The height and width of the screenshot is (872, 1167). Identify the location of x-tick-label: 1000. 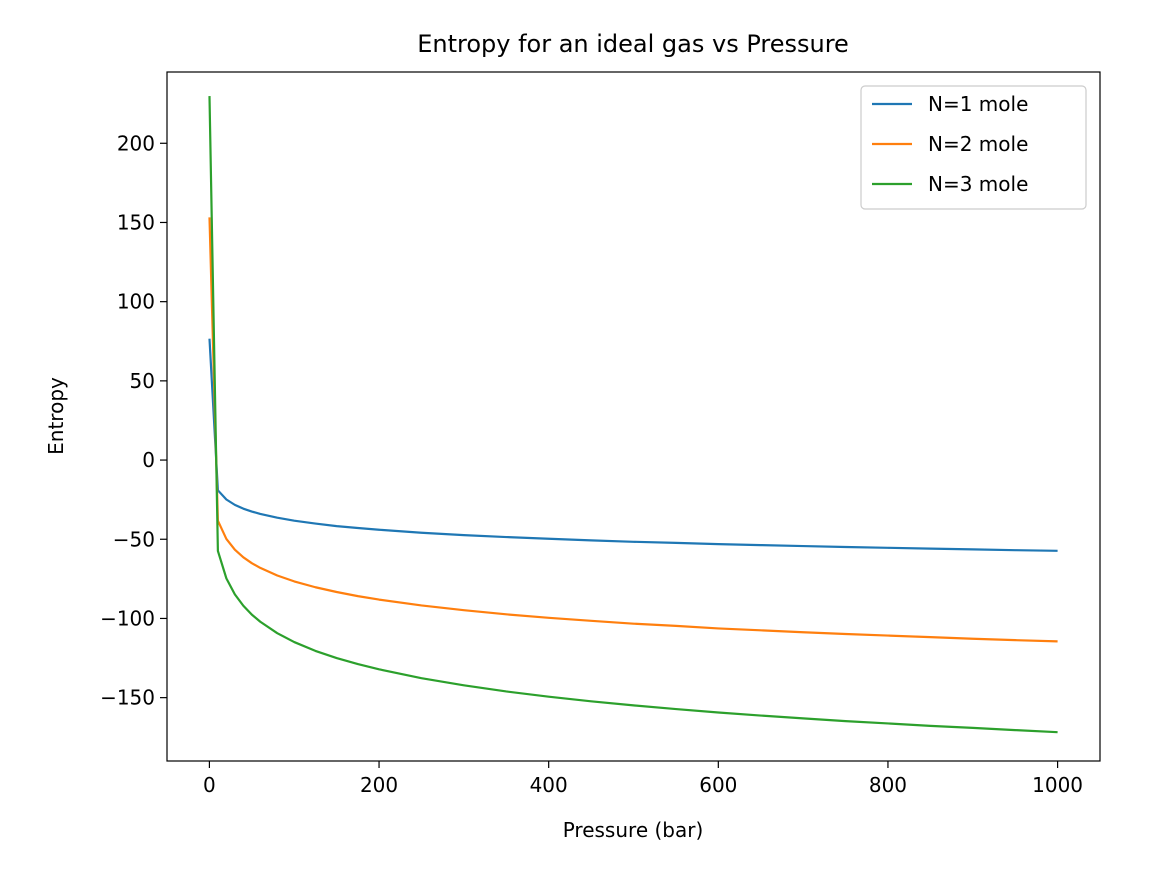
(1057, 785).